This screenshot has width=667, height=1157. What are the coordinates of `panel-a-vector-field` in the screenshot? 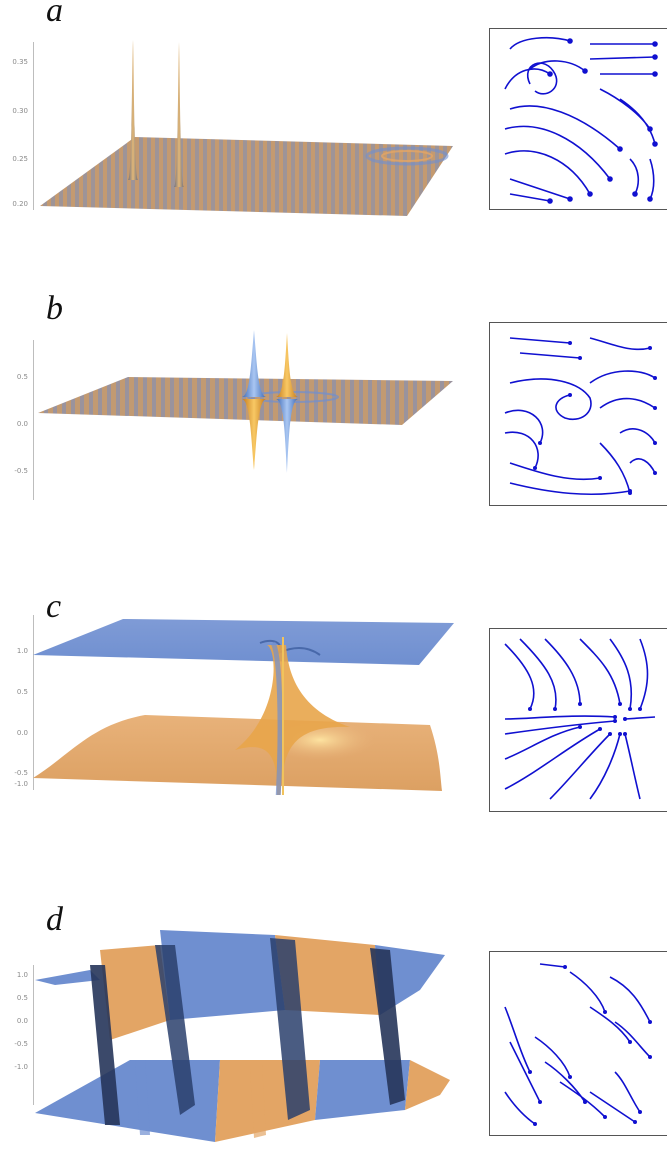 It's located at (578, 119).